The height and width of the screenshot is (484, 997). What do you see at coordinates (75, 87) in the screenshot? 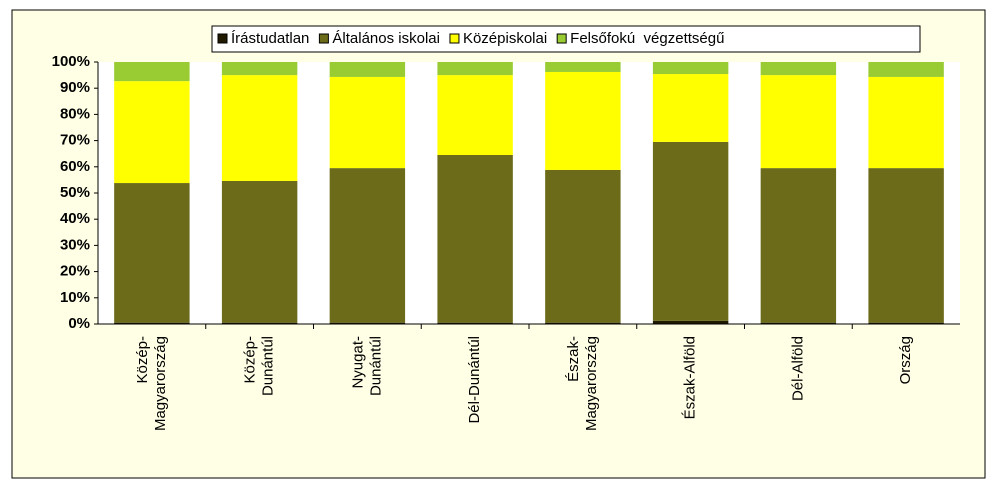
I see `y-tick-label: 90%` at bounding box center [75, 87].